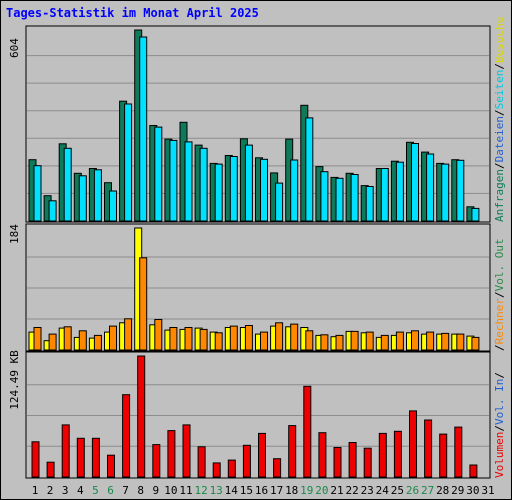  What do you see at coordinates (132, 13) in the screenshot?
I see `page-title: Tages-Statistik im Monat April 2025` at bounding box center [132, 13].